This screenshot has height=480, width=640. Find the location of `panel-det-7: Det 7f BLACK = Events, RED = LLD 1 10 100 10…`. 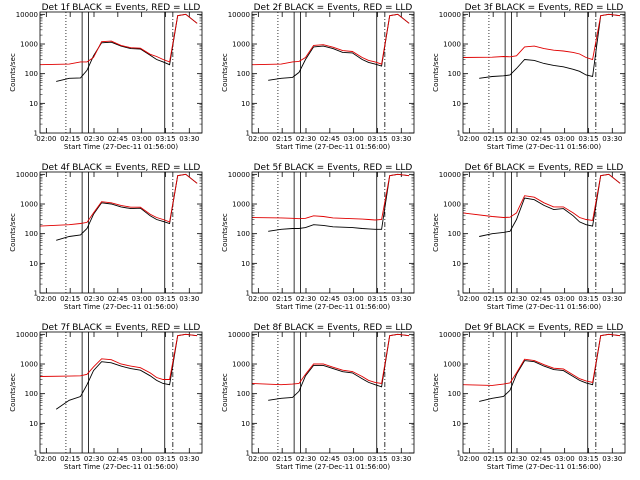

panel-det-7: Det 7f BLACK = Events, RED = LLD 1 10 100 10… is located at coordinates (106, 397).